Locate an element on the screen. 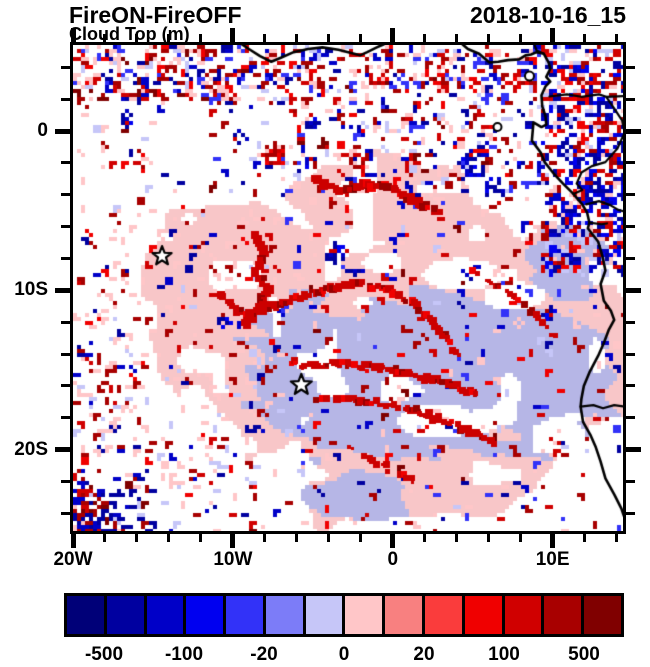 This screenshot has height=667, width=650. plot-subtitle: Cloud Top (m) is located at coordinates (129, 34).